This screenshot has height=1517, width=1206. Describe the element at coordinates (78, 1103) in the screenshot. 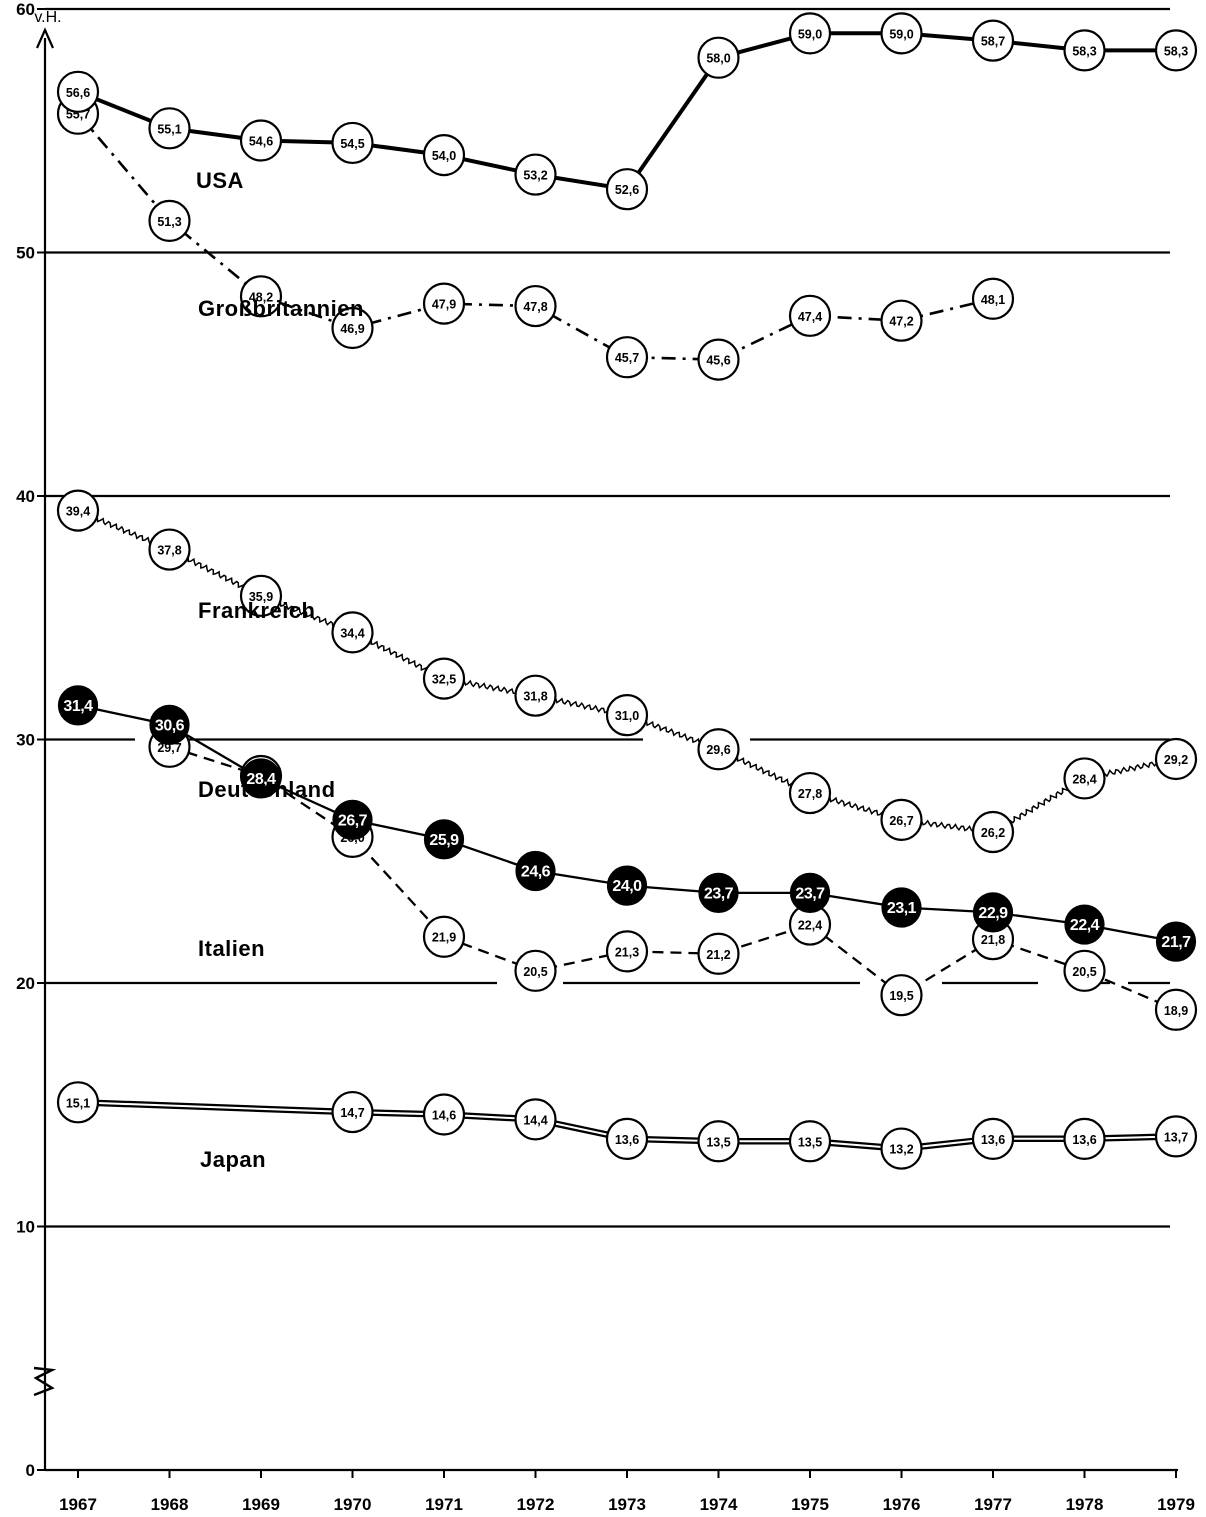

I see `data-point-label: 15,1` at that location.